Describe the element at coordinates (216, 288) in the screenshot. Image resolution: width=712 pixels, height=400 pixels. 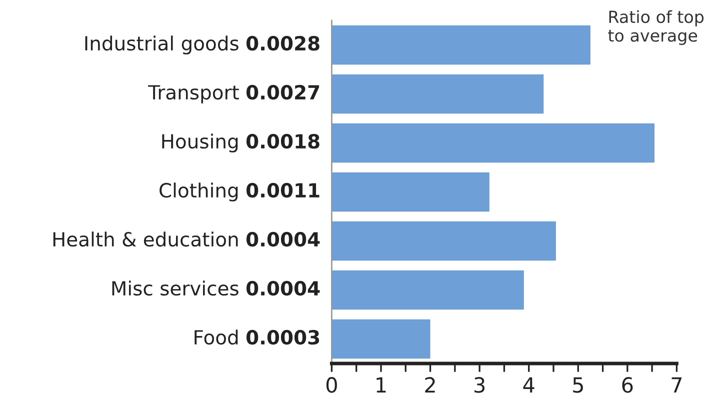
I see `category-label: Misc services 0.0004` at that location.